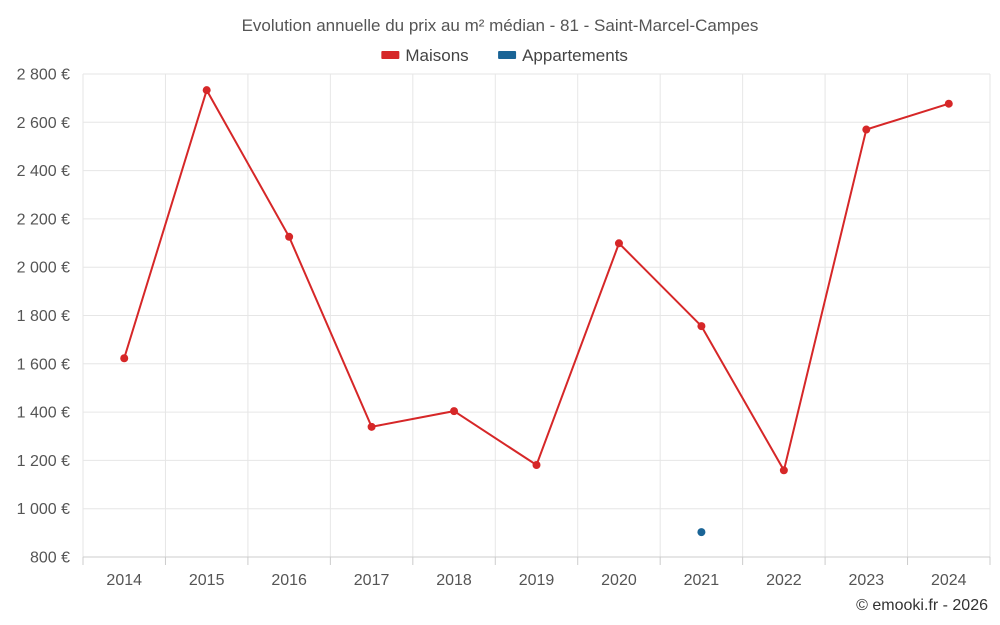 The height and width of the screenshot is (625, 1000). Describe the element at coordinates (537, 580) in the screenshot. I see `x-tick-label: 2019` at that location.